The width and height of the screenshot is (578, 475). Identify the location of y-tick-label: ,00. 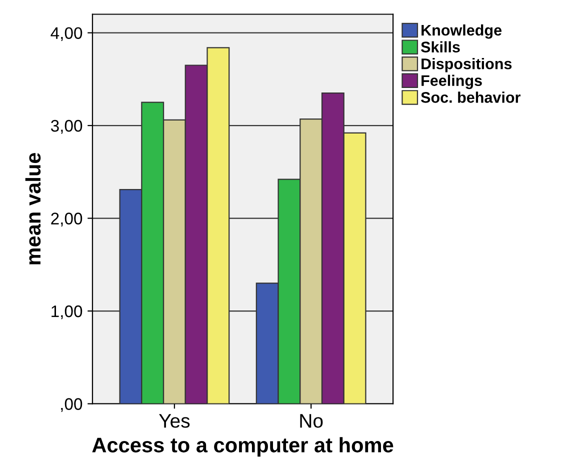
(71, 405).